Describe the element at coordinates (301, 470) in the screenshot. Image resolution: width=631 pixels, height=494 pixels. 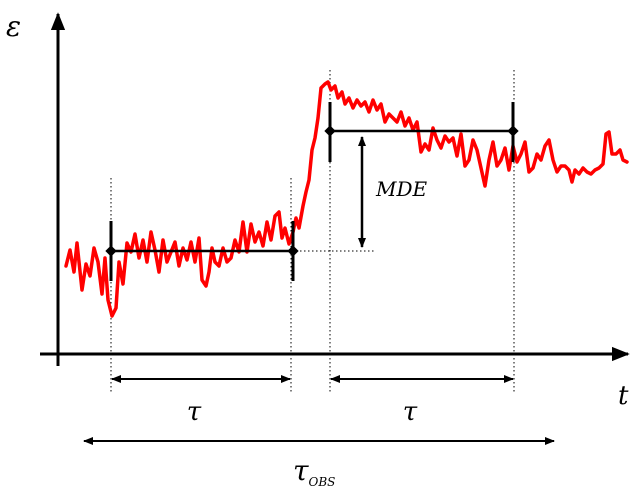
I see `tau-obs-main: τ` at that location.